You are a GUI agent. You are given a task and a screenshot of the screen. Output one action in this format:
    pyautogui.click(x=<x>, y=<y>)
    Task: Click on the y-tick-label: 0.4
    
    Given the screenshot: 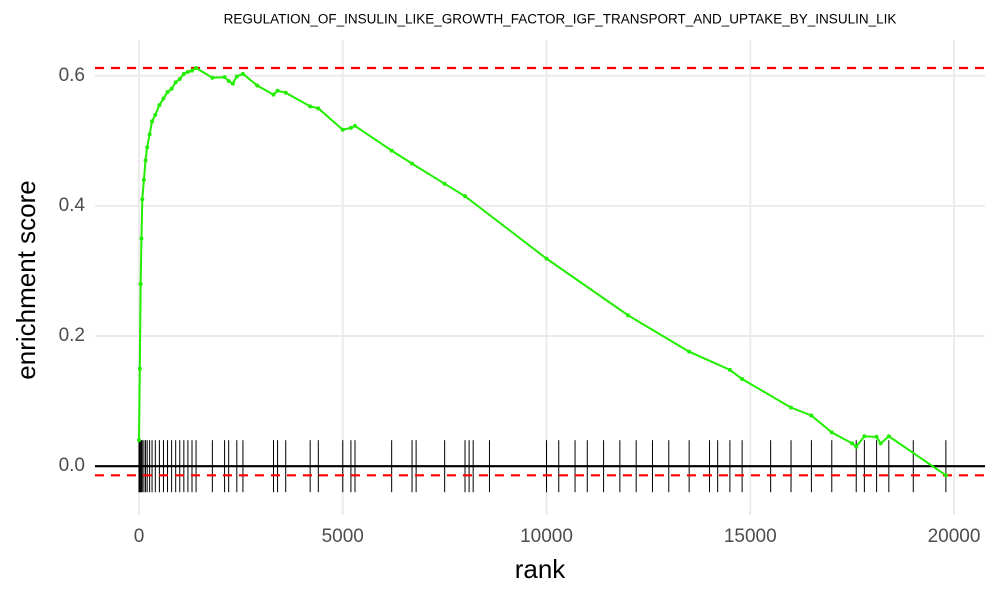 What is the action you would take?
    pyautogui.click(x=72, y=205)
    